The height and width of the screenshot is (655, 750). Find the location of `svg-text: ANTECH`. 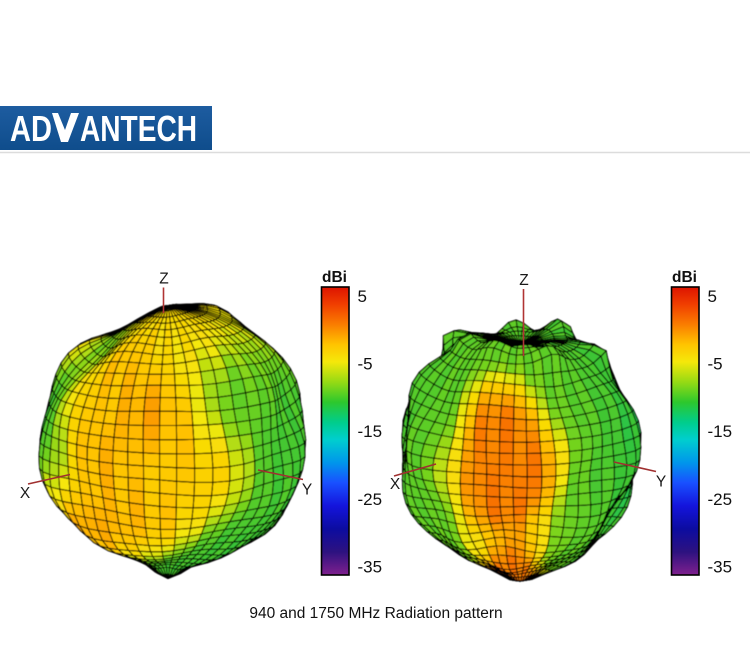

svg-text: ANTECH is located at coordinates (138, 128).